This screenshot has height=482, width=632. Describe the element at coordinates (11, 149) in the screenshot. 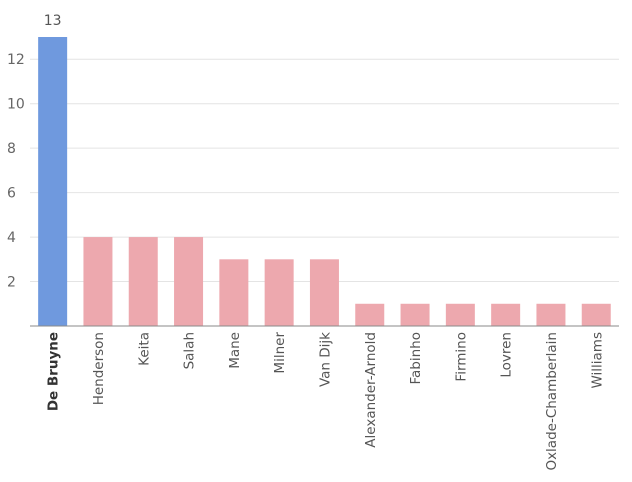

I see `y-tick-label: 8` at that location.